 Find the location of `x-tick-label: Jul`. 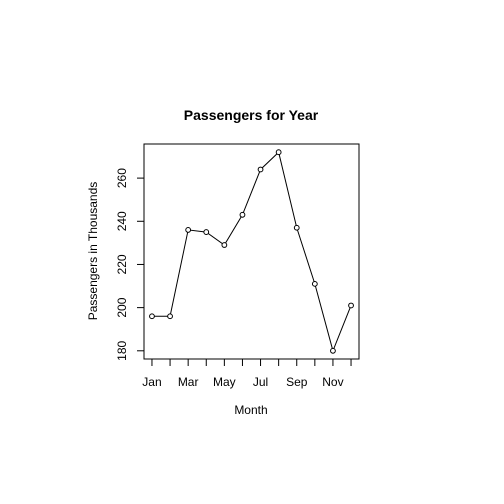

x-tick-label: Jul is located at coordinates (260, 382).